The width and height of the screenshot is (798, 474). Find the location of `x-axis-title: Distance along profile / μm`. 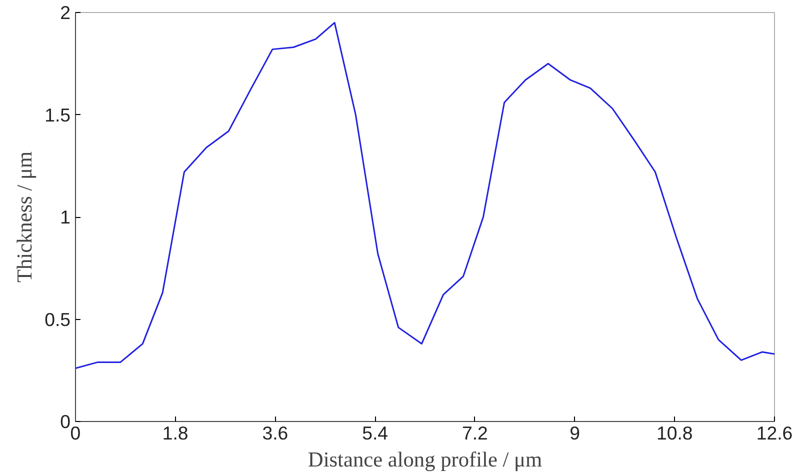

x-axis-title: Distance along profile / μm is located at coordinates (425, 460).